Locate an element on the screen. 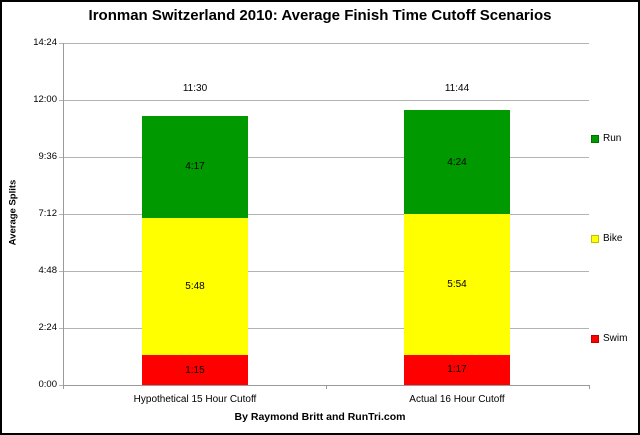 This screenshot has height=435, width=640. y-axis-line is located at coordinates (63, 214).